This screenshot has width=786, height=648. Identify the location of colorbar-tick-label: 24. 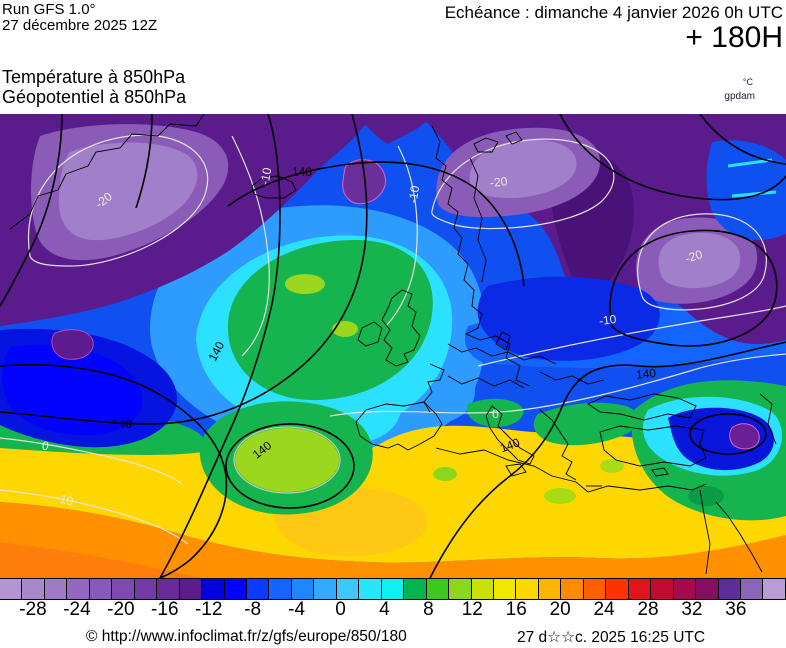
(604, 609).